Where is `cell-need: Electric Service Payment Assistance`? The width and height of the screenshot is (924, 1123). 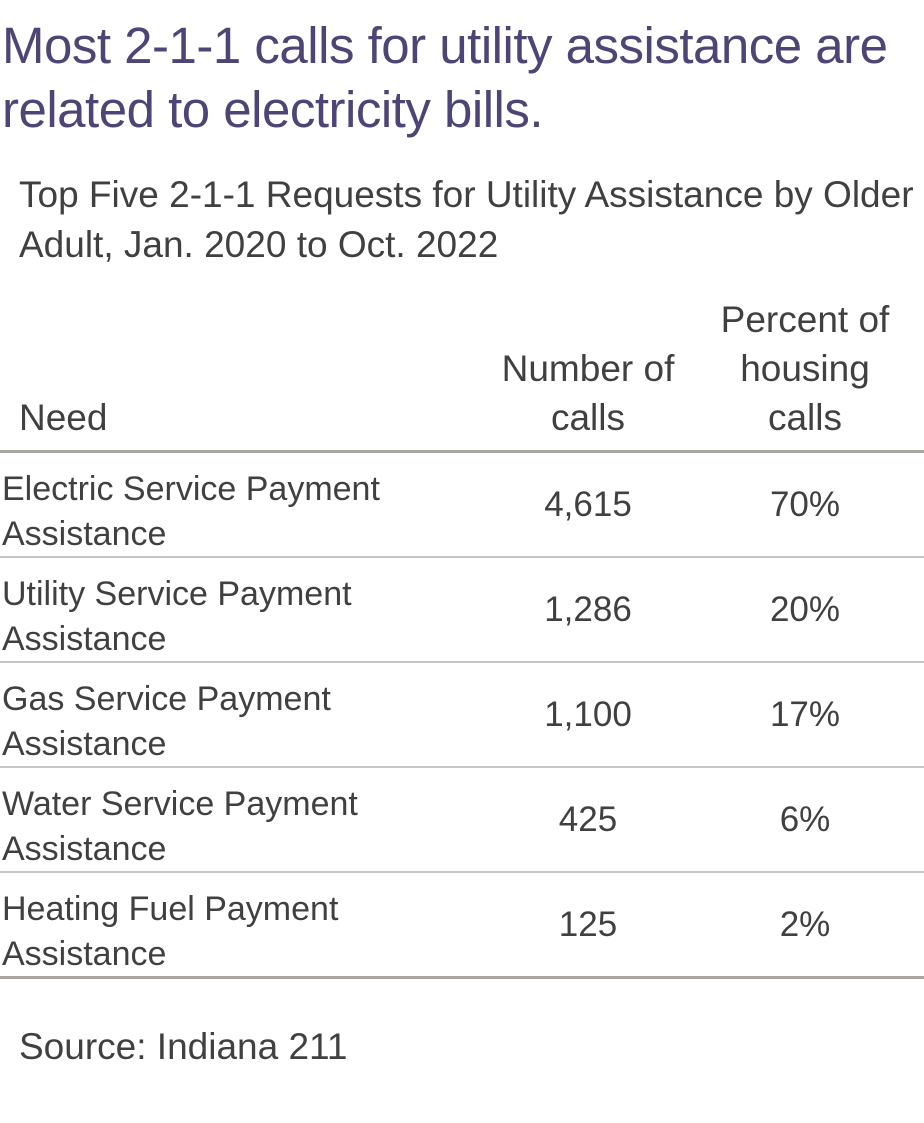 cell-need: Electric Service Payment Assistance is located at coordinates (191, 511).